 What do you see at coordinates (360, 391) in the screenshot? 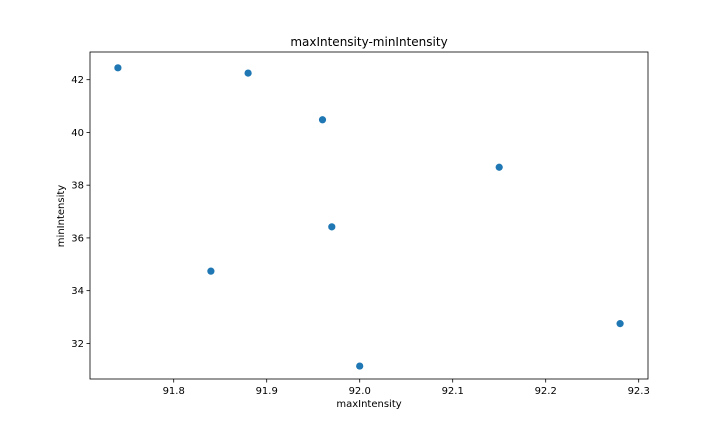
I see `x-tick-label: 92.0` at bounding box center [360, 391].